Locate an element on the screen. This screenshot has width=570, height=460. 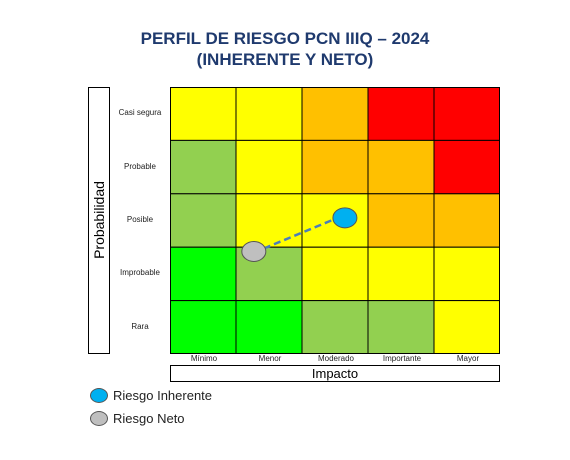
matrix-cell-r4-c2 is located at coordinates (335, 327).